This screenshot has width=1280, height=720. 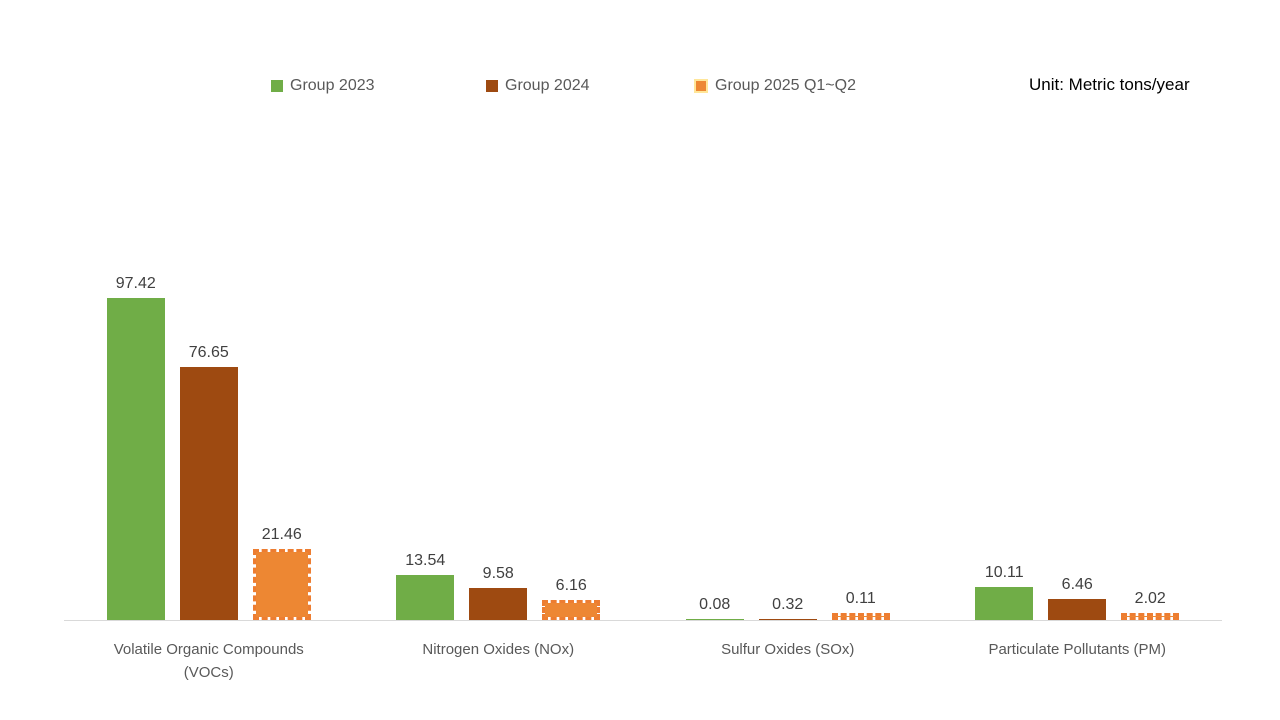 I want to click on bar-with-label: 10.11, so click(x=1004, y=591).